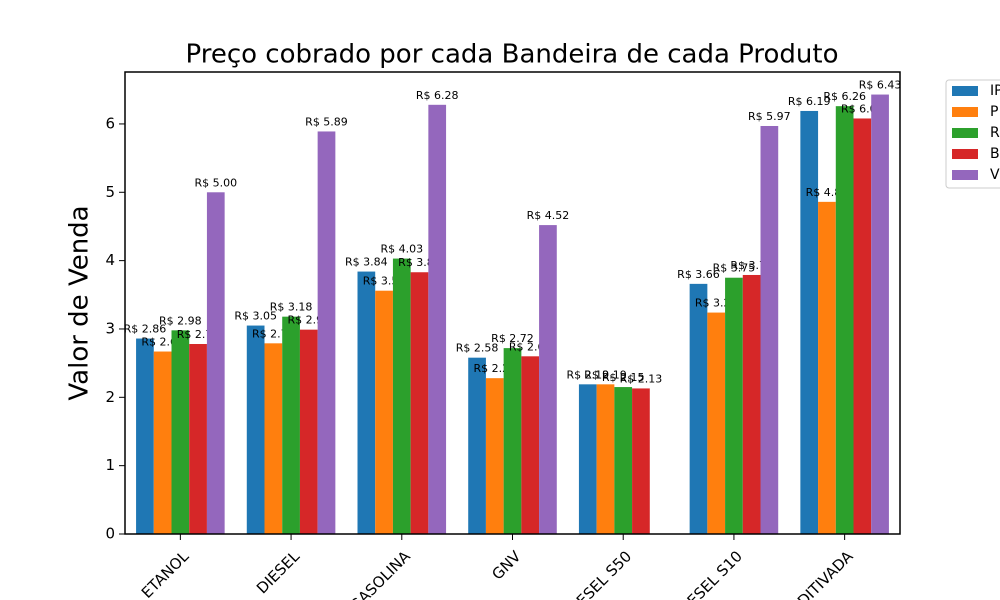 This screenshot has height=600, width=1000. Describe the element at coordinates (366, 262) in the screenshot. I see `value-label: R$ 3.84` at that location.